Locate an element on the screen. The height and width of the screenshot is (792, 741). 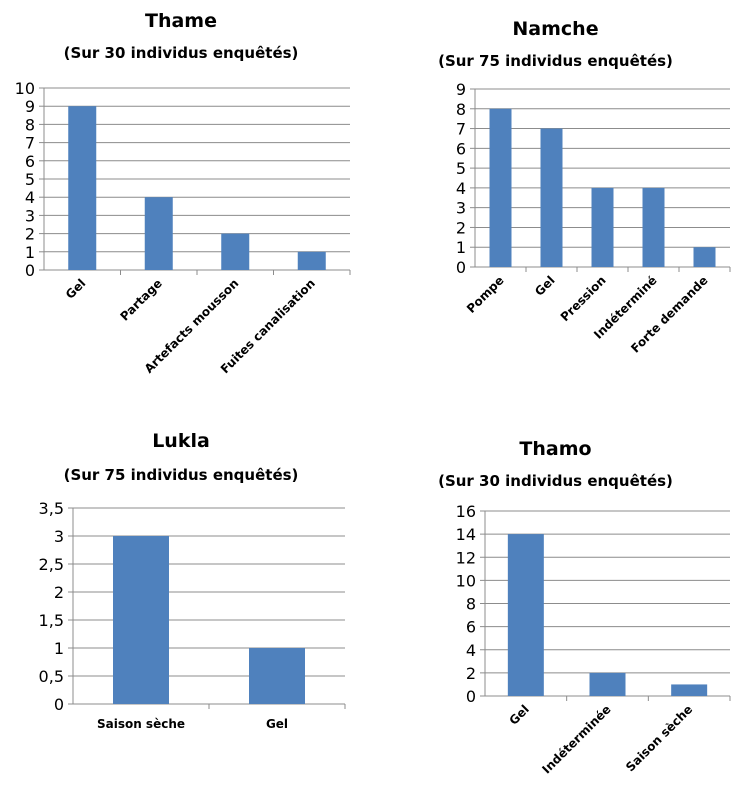
chart-title: Namche is located at coordinates (555, 29).